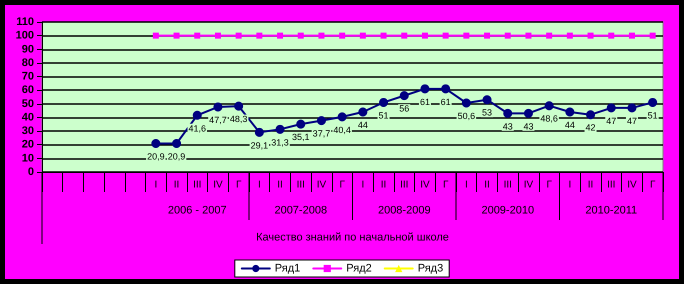 This screenshot has width=684, height=284. I want to click on data-label: 37,7, so click(321, 133).